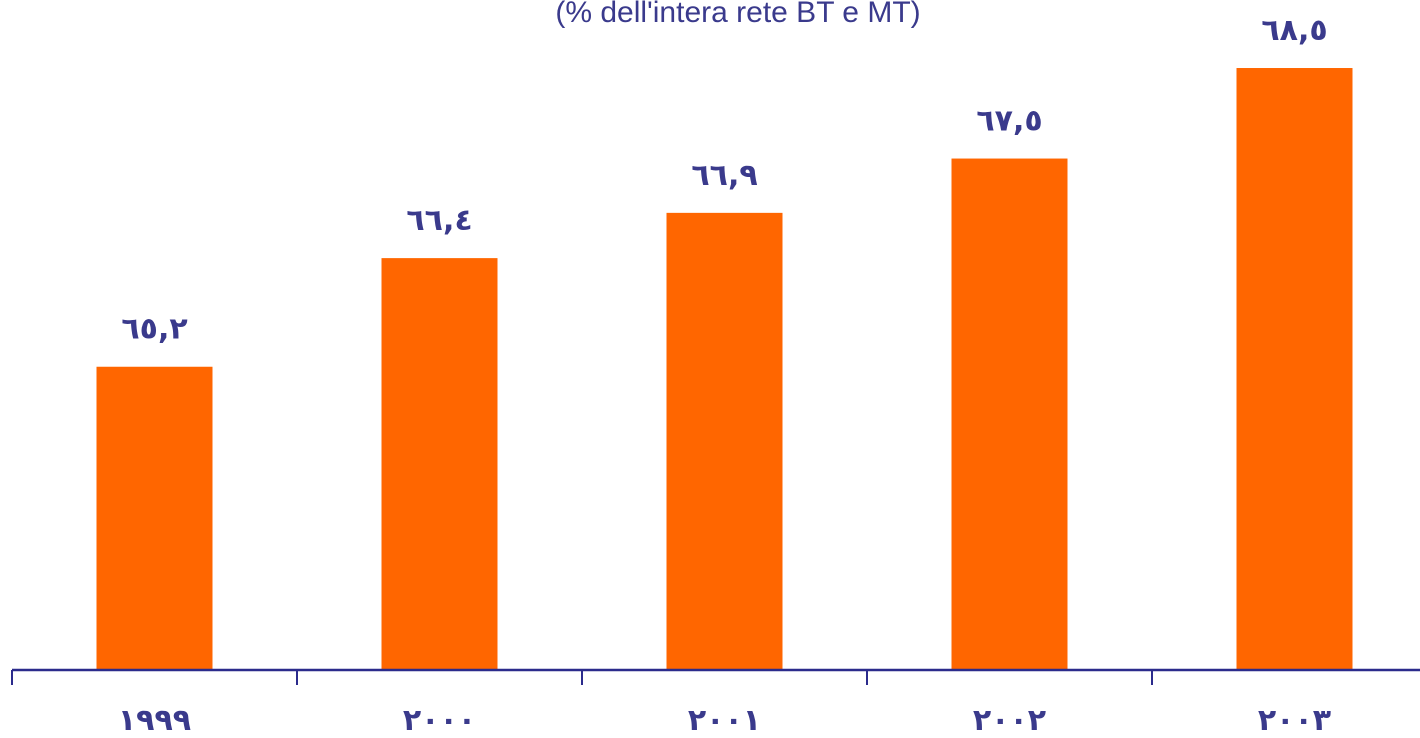 Image resolution: width=1420 pixels, height=738 pixels. What do you see at coordinates (724, 175) in the screenshot?
I see `value-label-2: ٦٦,٩` at bounding box center [724, 175].